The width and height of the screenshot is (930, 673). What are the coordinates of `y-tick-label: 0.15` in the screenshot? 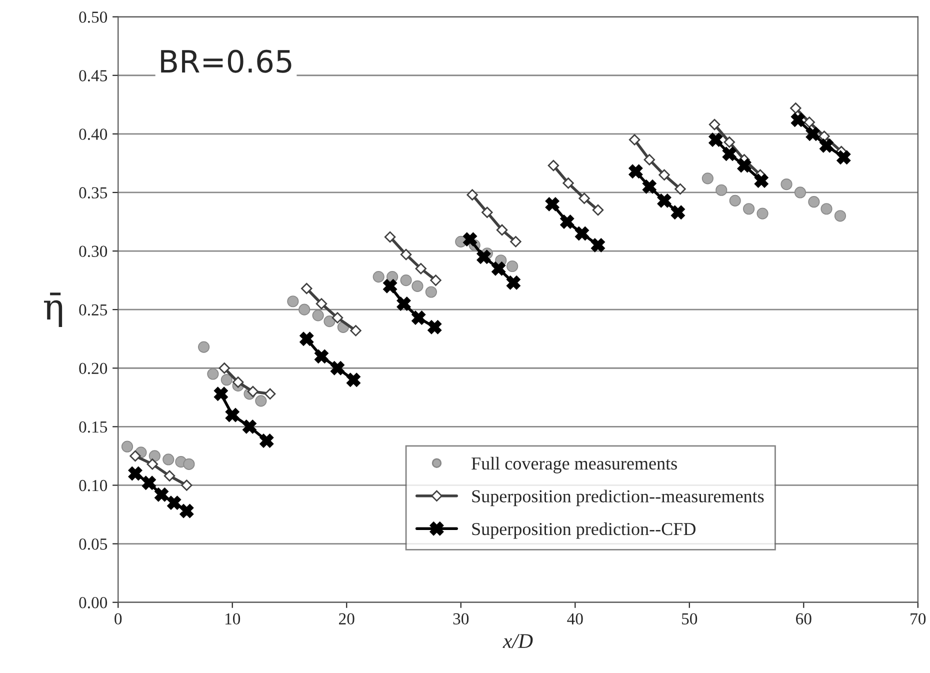 It's located at (93, 427).